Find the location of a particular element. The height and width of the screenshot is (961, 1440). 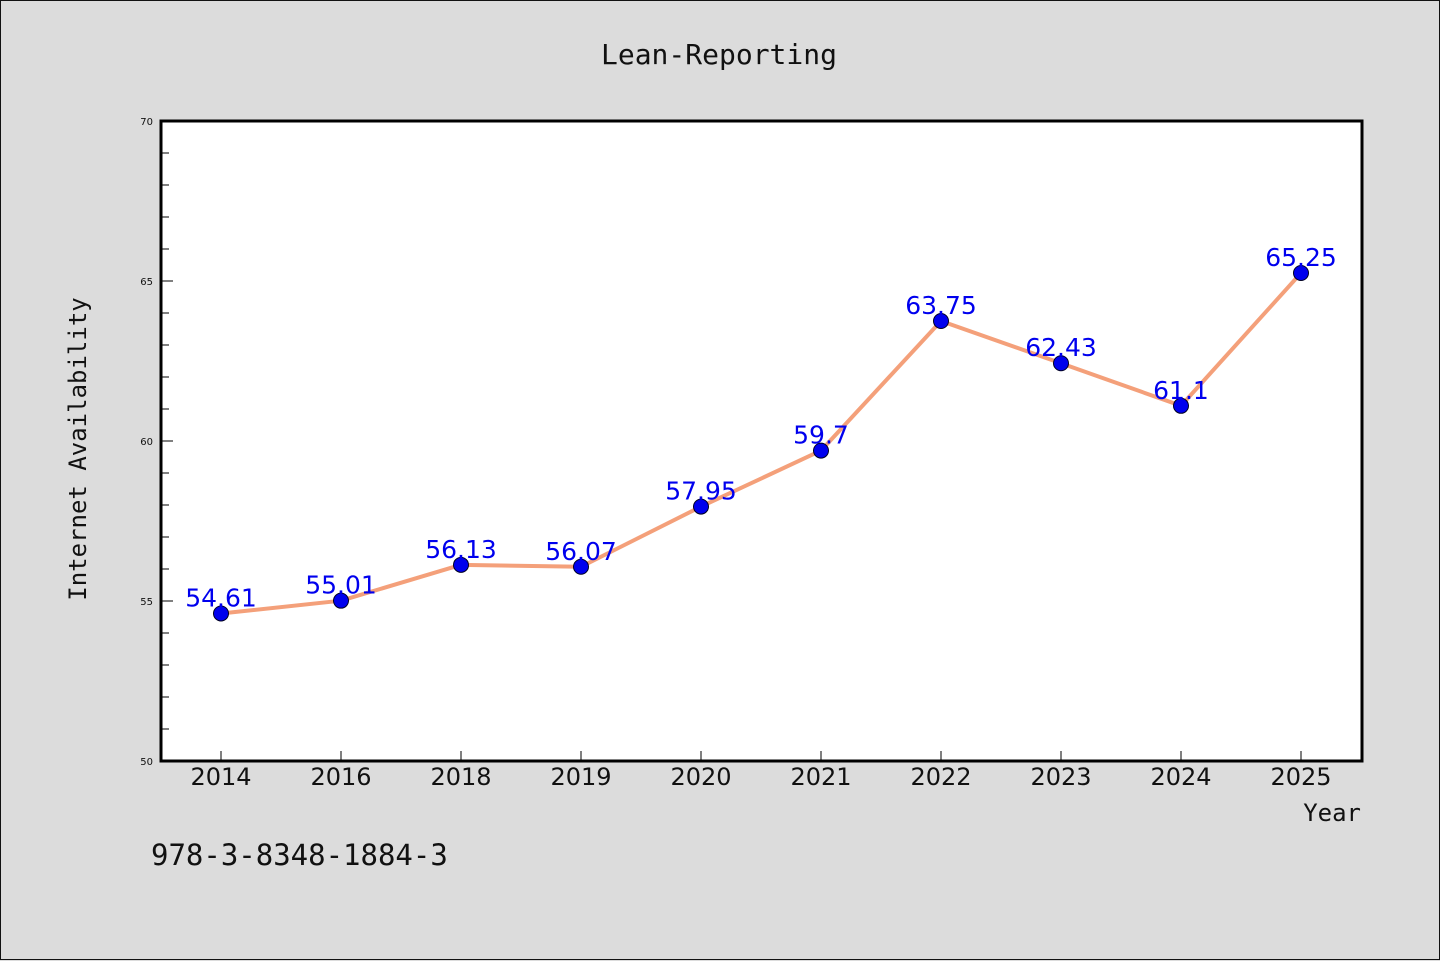

x-axis-label: Year is located at coordinates (1332, 813).